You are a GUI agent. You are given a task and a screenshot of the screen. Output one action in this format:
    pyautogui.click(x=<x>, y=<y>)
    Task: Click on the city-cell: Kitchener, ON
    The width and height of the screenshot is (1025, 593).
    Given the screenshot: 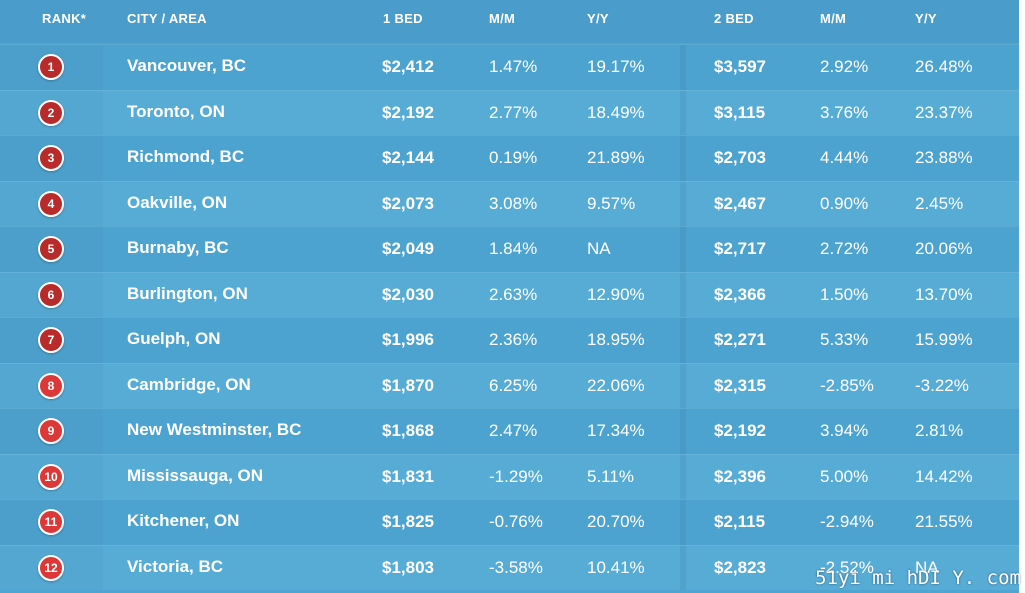 What is the action you would take?
    pyautogui.click(x=183, y=520)
    